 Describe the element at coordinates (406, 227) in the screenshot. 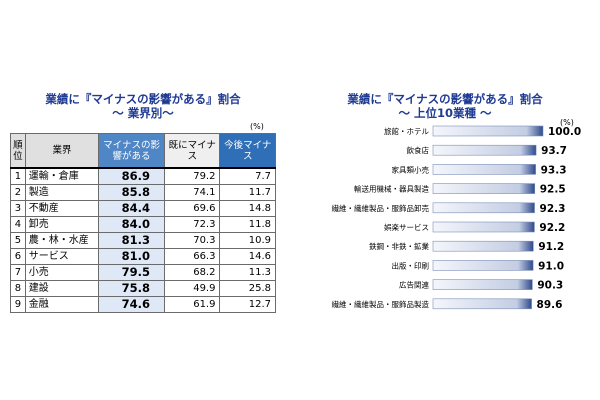

I see `bar-category-label: 娯楽サービス` at that location.